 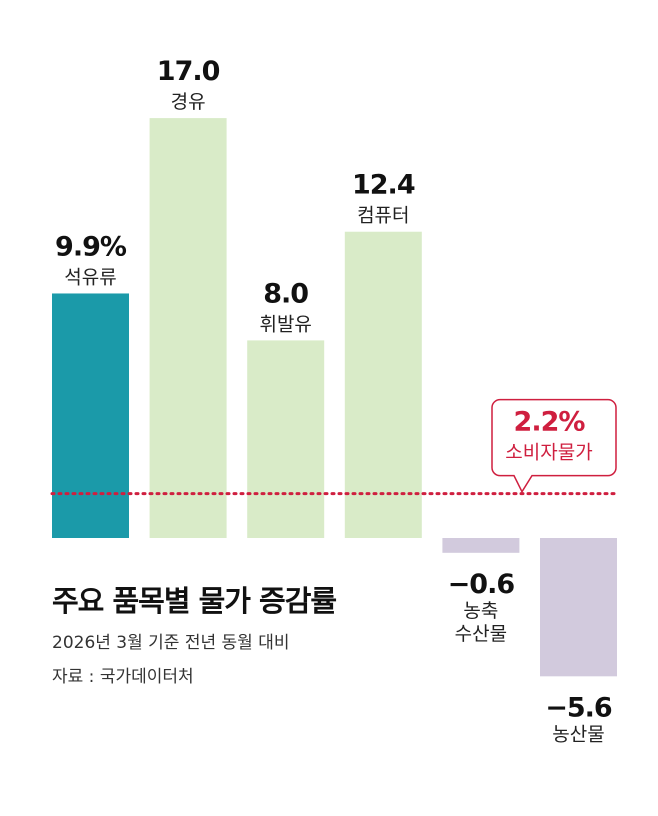 What do you see at coordinates (383, 185) in the screenshot?
I see `value-label: 12.4` at bounding box center [383, 185].